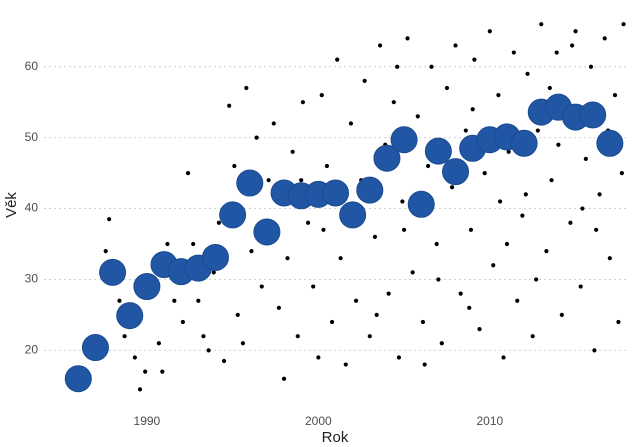 The image size is (643, 447). What do you see at coordinates (32, 279) in the screenshot?
I see `y-tick-label: 30` at bounding box center [32, 279].